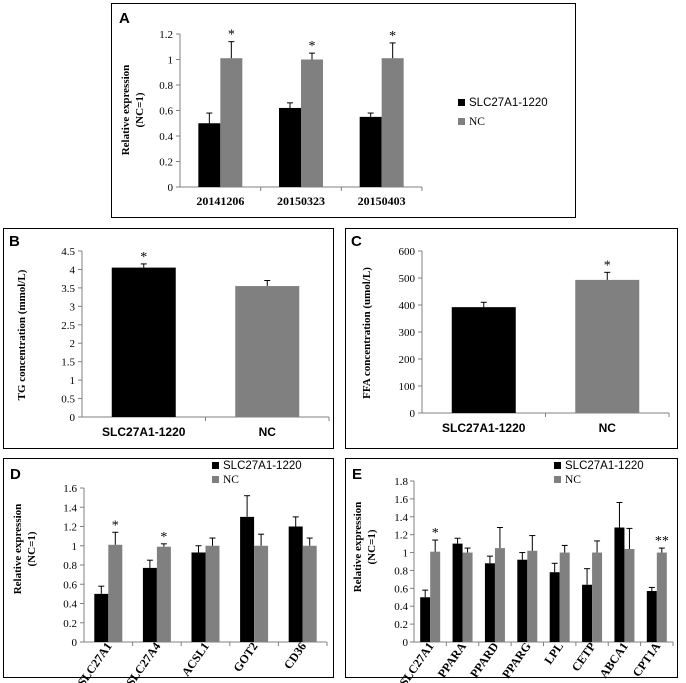  Describe the element at coordinates (407, 252) in the screenshot. I see `y-tick-label: 600` at that location.